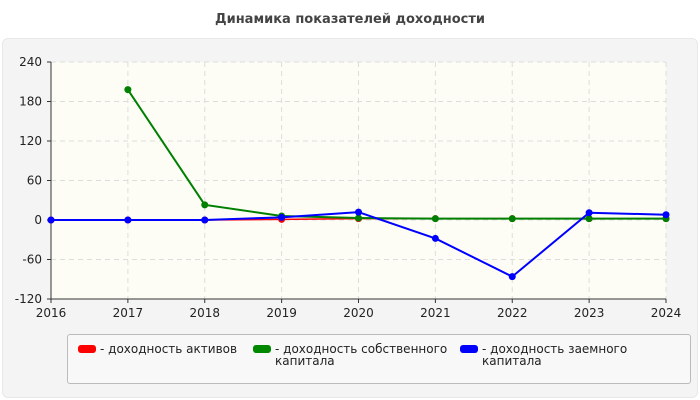  I want to click on y-tick-label: 60, so click(34, 181).